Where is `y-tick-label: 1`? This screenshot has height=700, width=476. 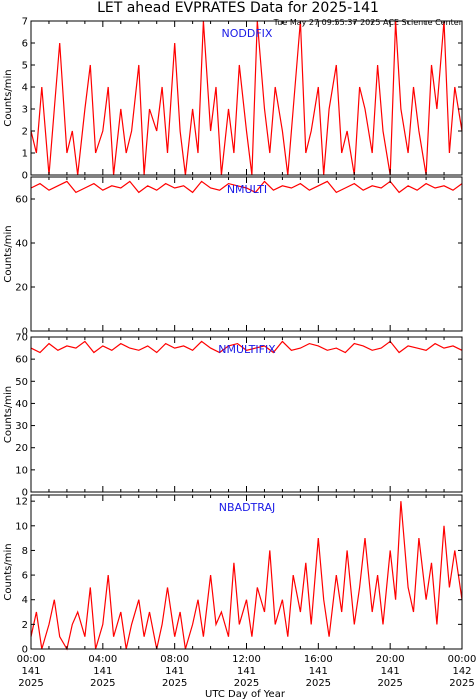 y-tick-label: 1 is located at coordinates (25, 154).